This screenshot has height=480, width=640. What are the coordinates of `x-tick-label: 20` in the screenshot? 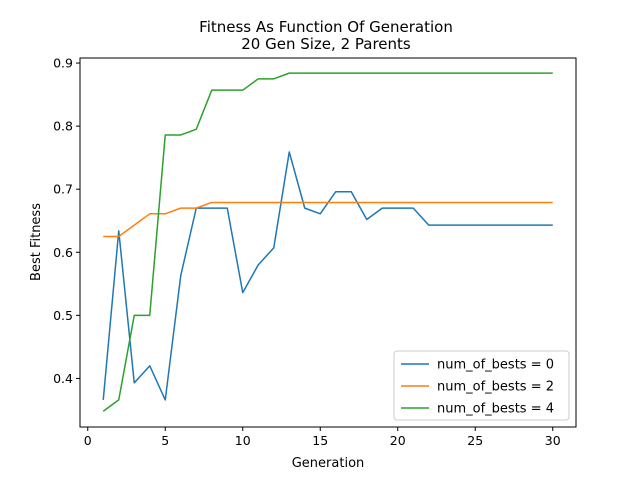 It's located at (398, 440).